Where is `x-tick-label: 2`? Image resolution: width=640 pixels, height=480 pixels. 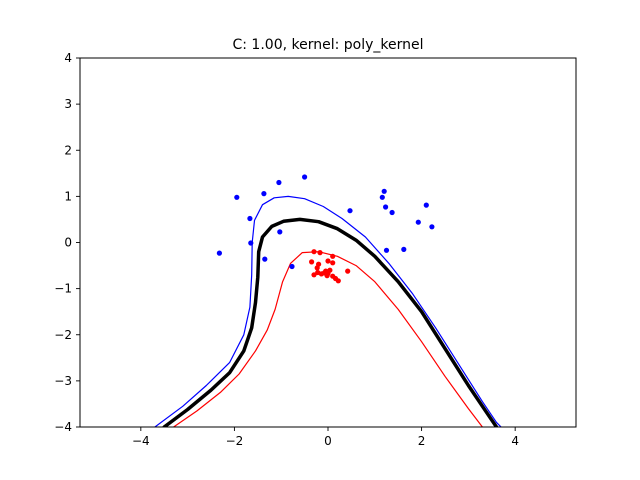
x-tick-label: 2 is located at coordinates (422, 441).